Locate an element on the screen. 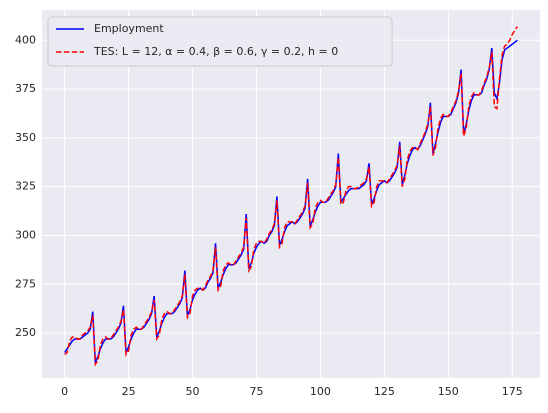 The image size is (548, 413). y-tick-label: 400 is located at coordinates (25, 39).